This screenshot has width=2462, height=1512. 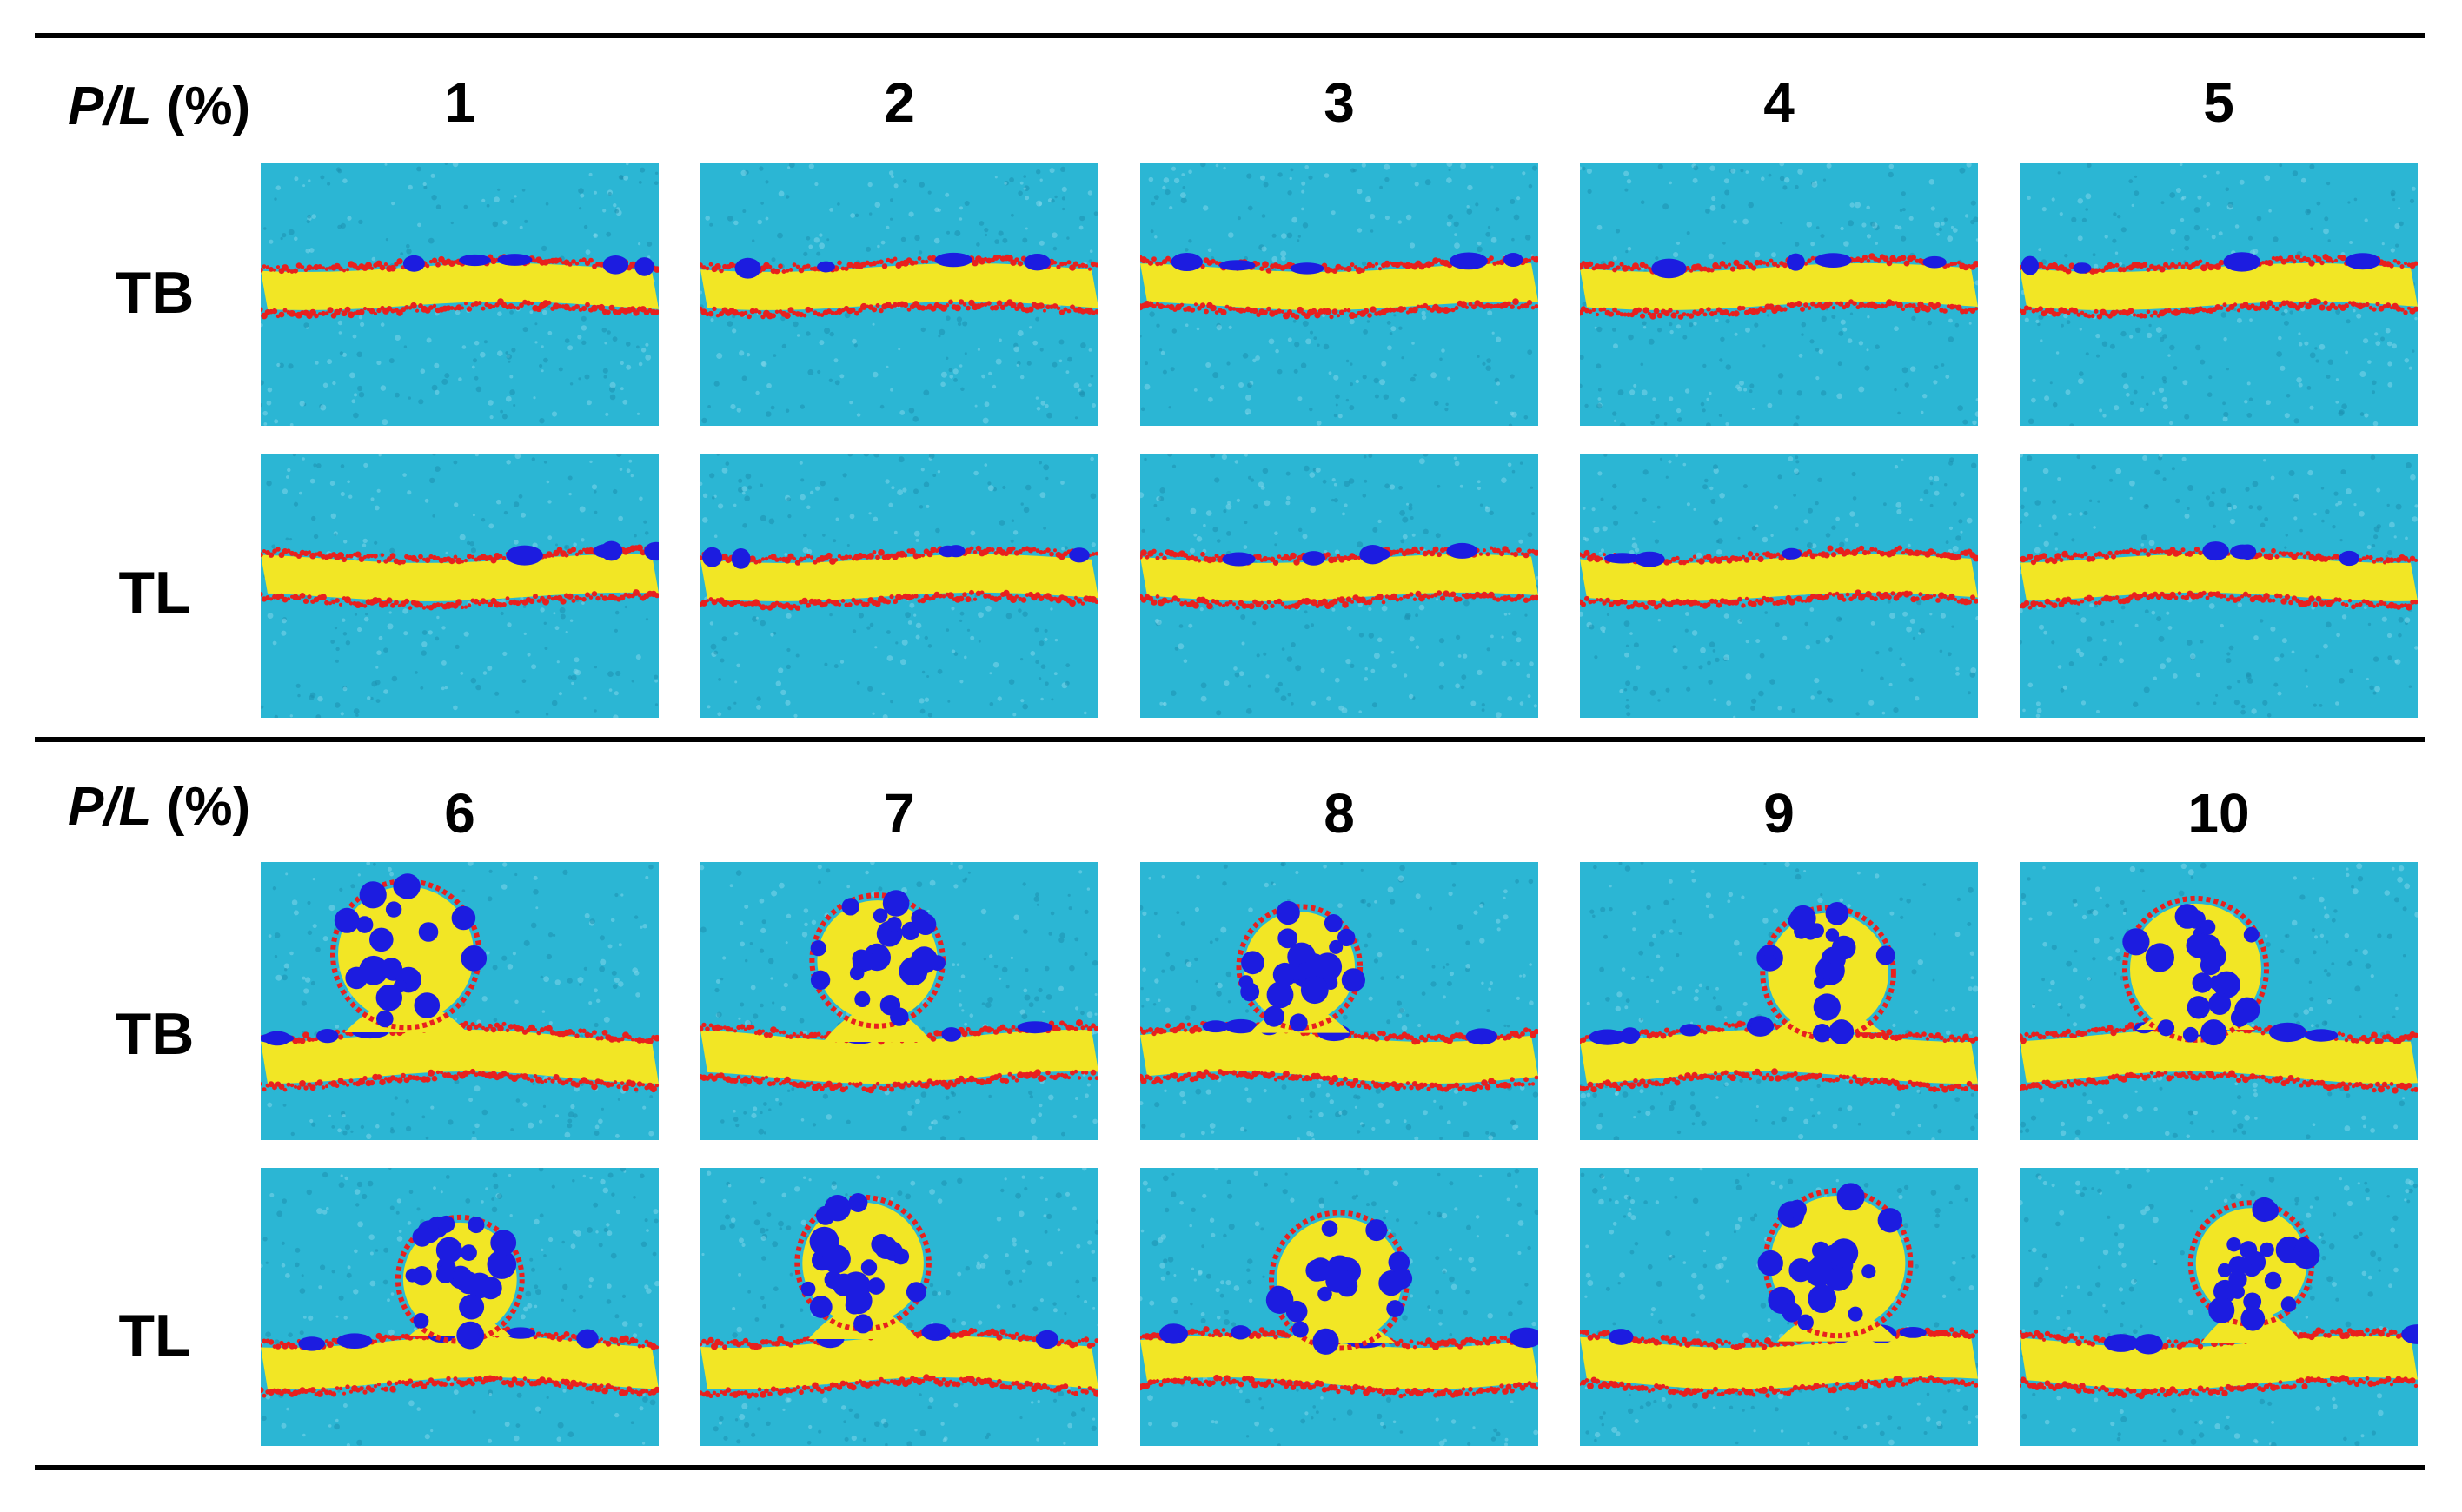 I want to click on column-number: 6, so click(x=460, y=813).